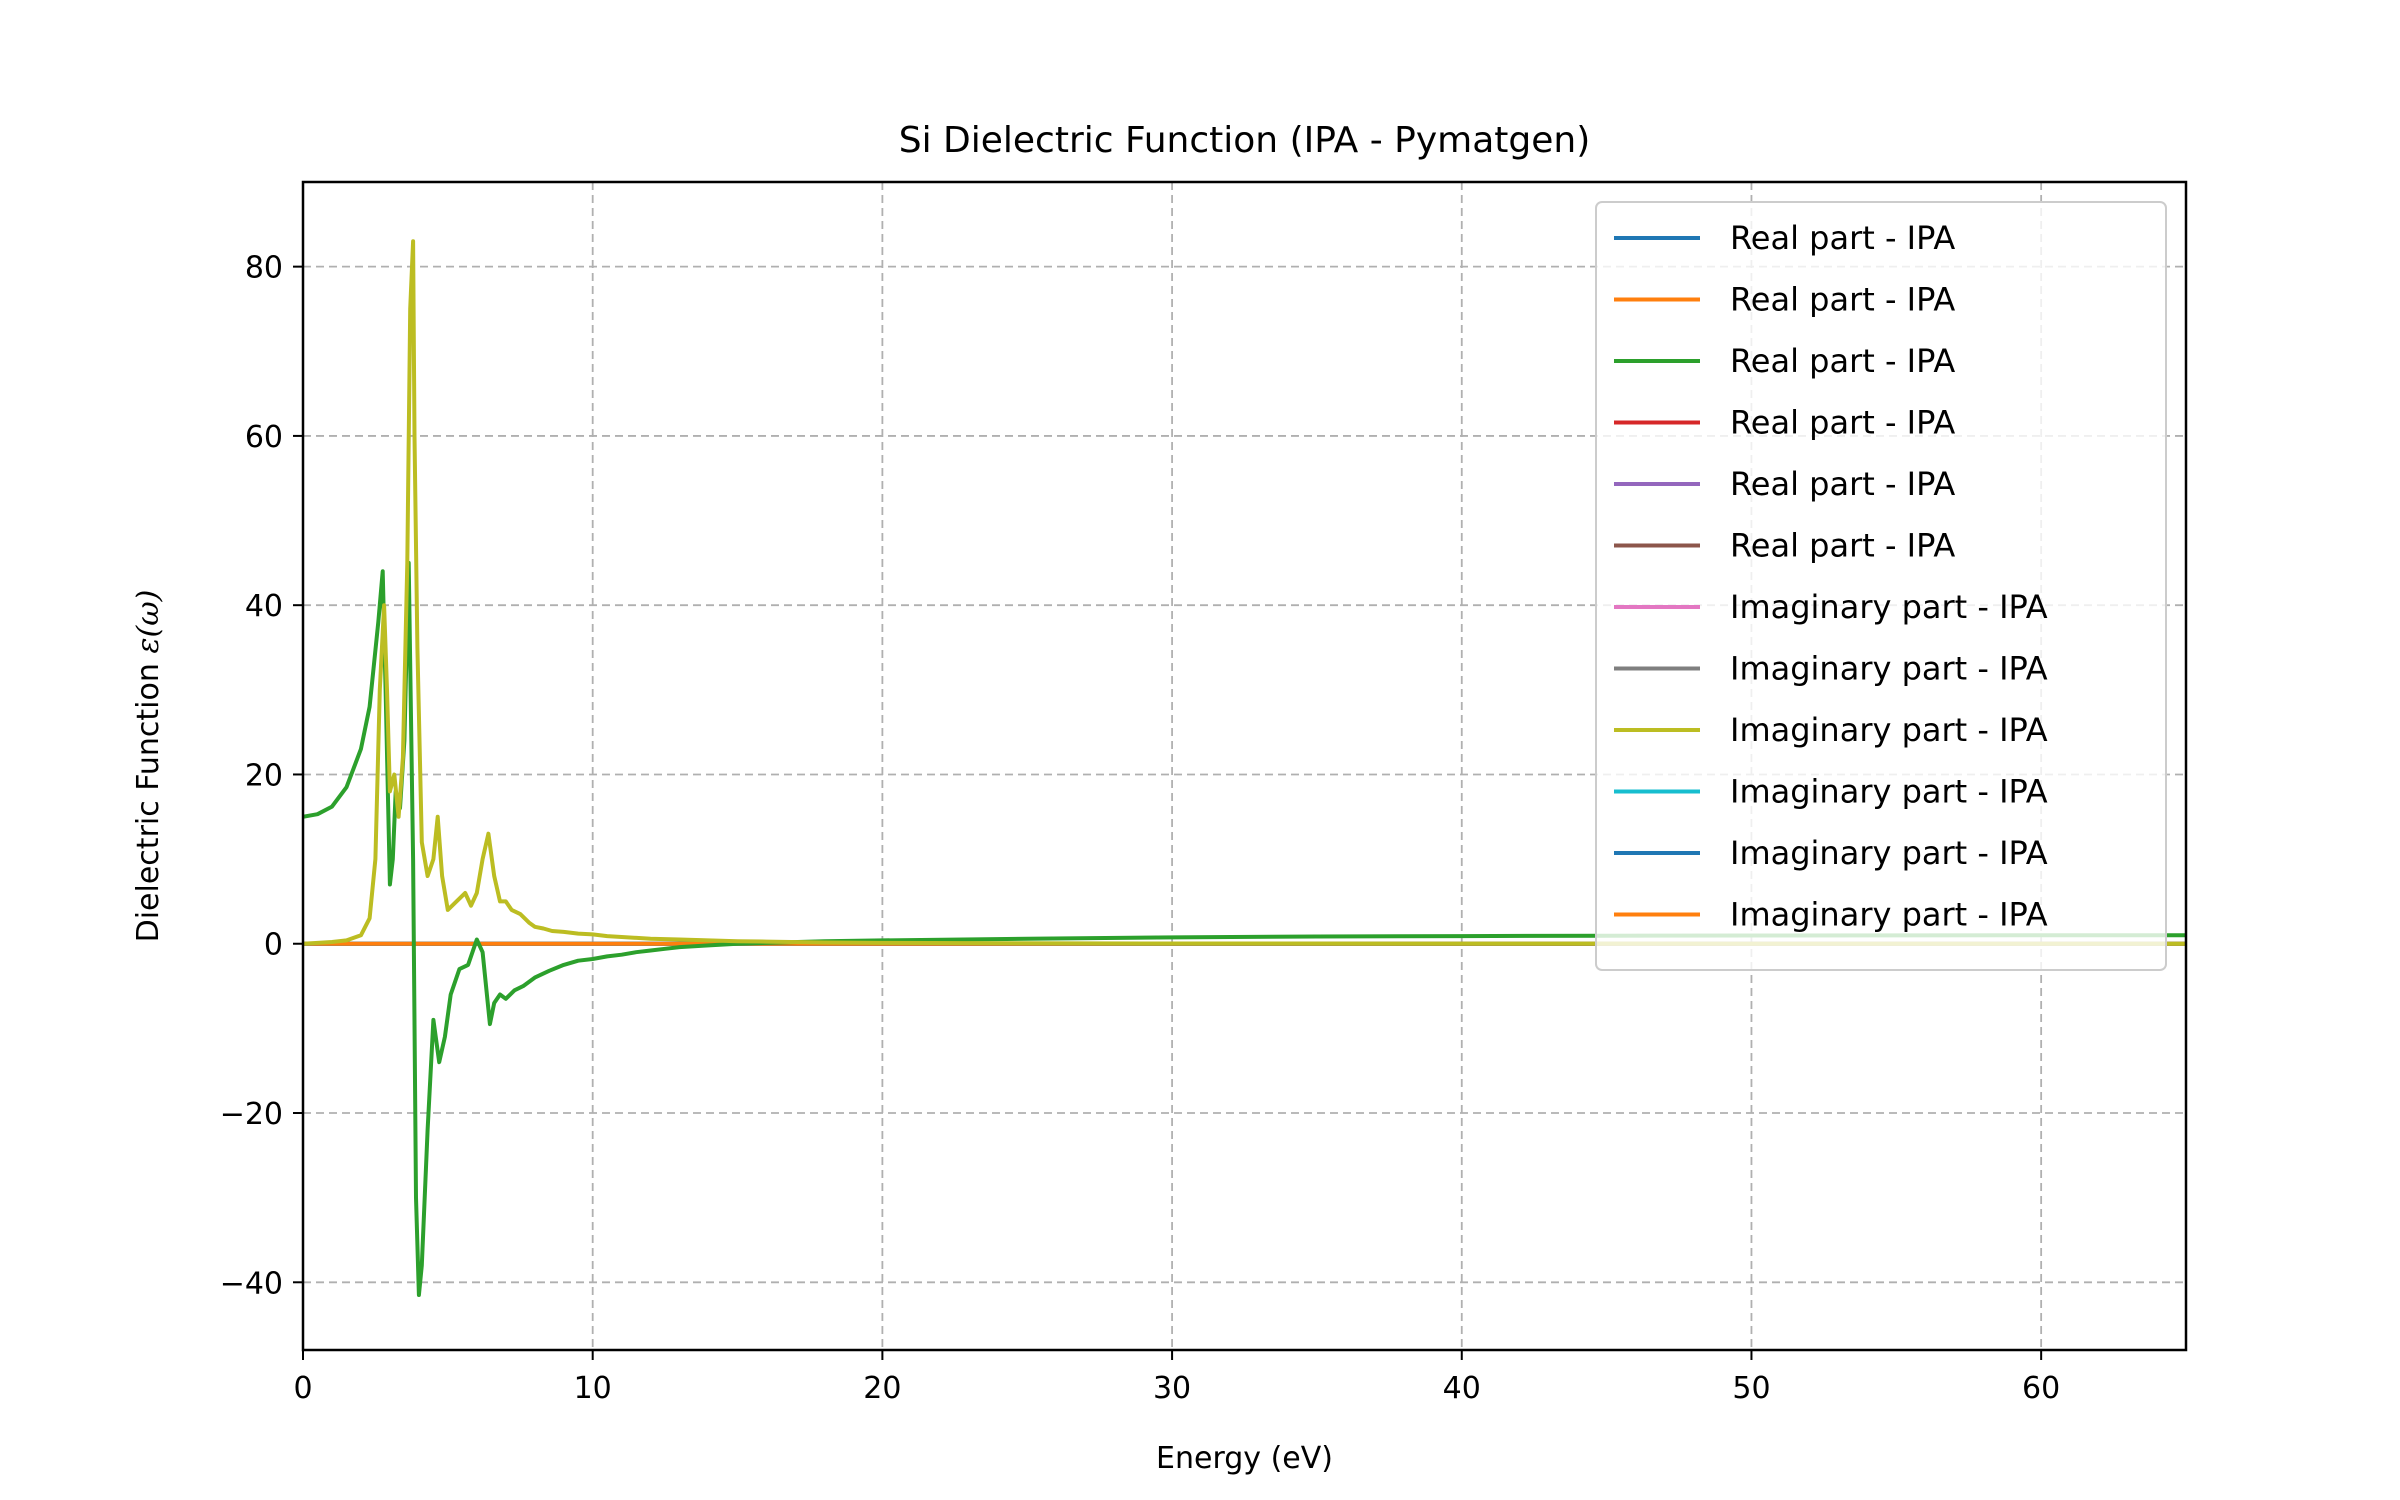 The image size is (2400, 1500). I want to click on y-tick-label: 0, so click(273, 945).